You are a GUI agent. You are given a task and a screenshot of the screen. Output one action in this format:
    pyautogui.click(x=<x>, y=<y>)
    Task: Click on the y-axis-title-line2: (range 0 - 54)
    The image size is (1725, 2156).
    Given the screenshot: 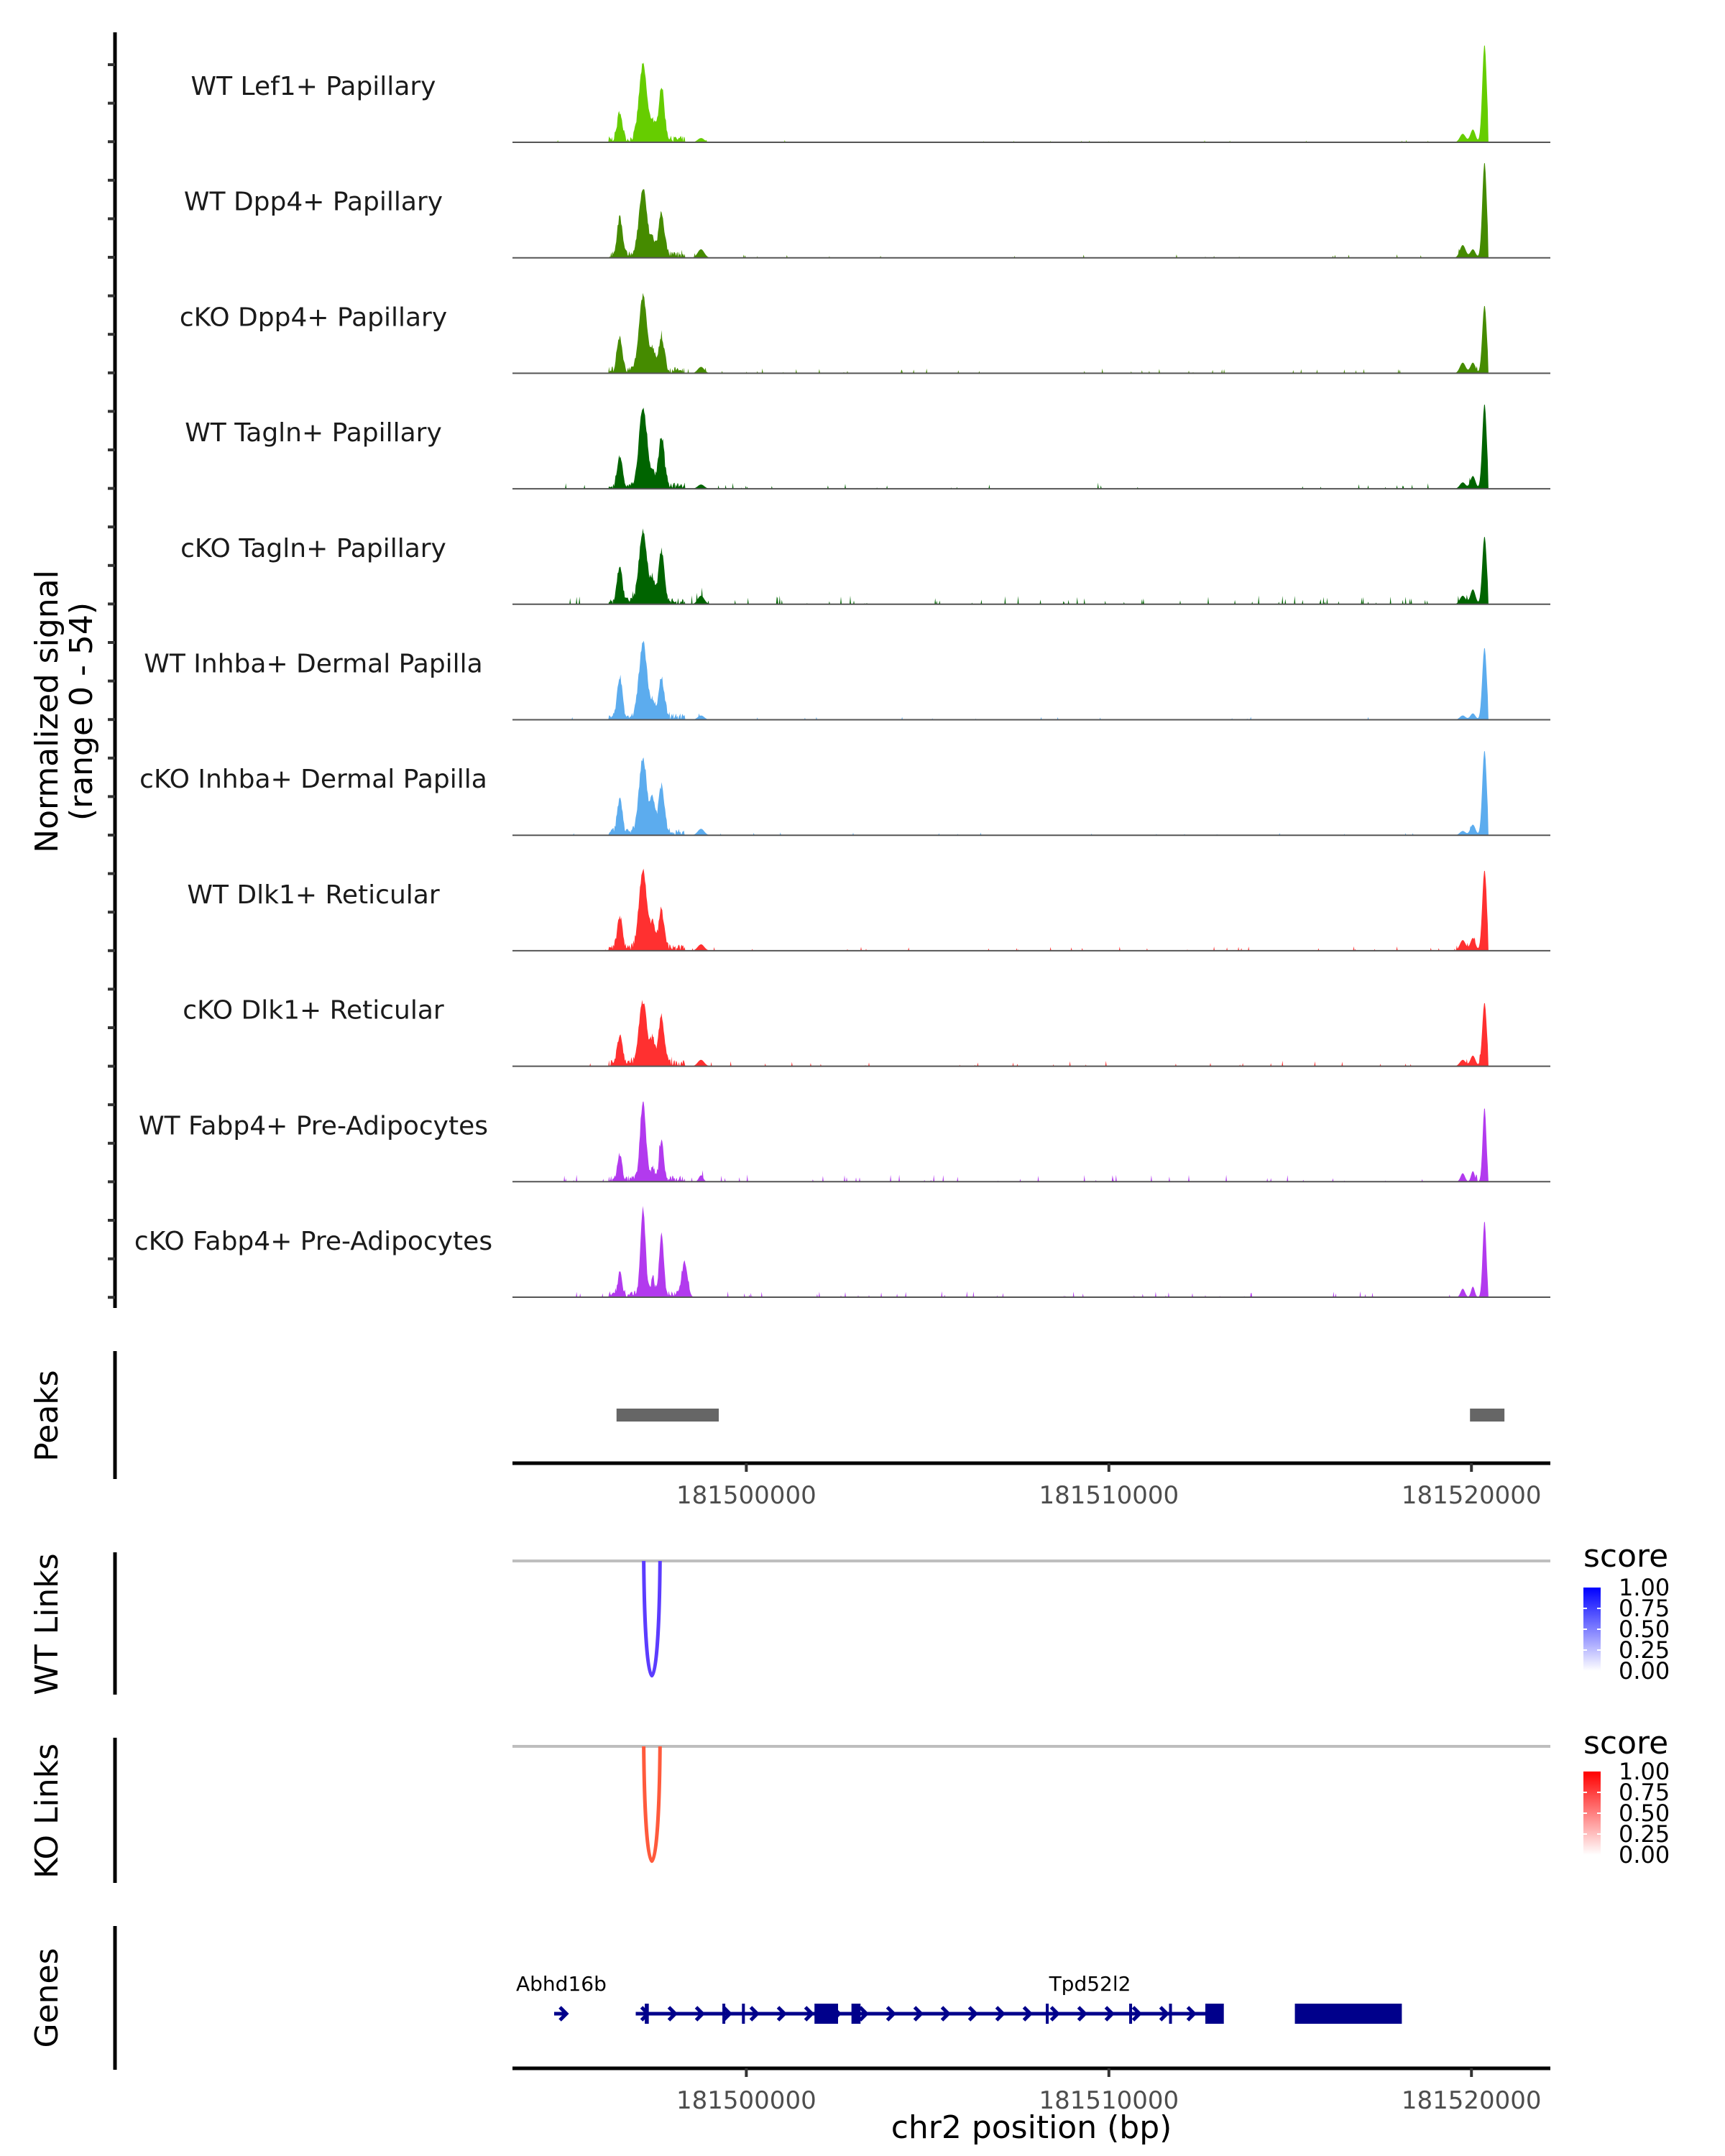 What is the action you would take?
    pyautogui.click(x=81, y=711)
    